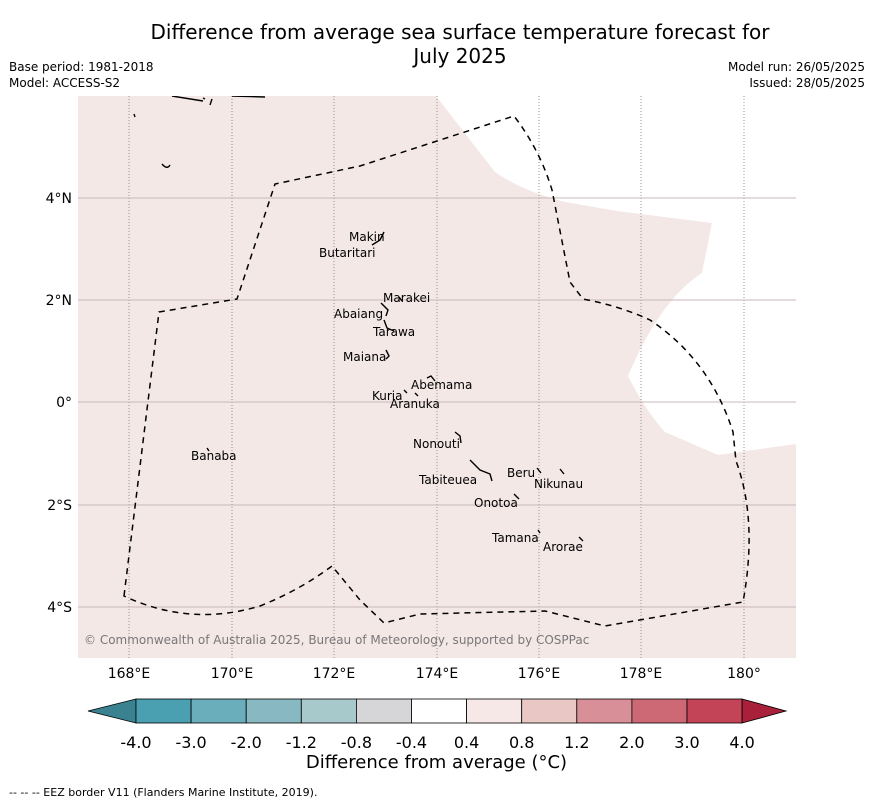  I want to click on label-maiana: Maiana, so click(364, 357).